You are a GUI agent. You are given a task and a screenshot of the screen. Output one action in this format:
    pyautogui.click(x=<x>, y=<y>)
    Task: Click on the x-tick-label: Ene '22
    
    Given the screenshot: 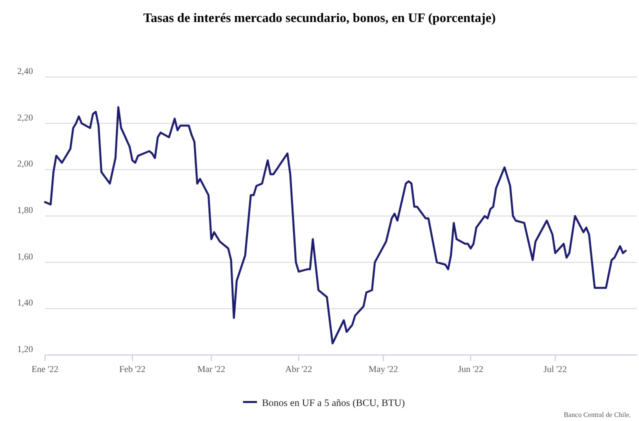 What is the action you would take?
    pyautogui.click(x=45, y=369)
    